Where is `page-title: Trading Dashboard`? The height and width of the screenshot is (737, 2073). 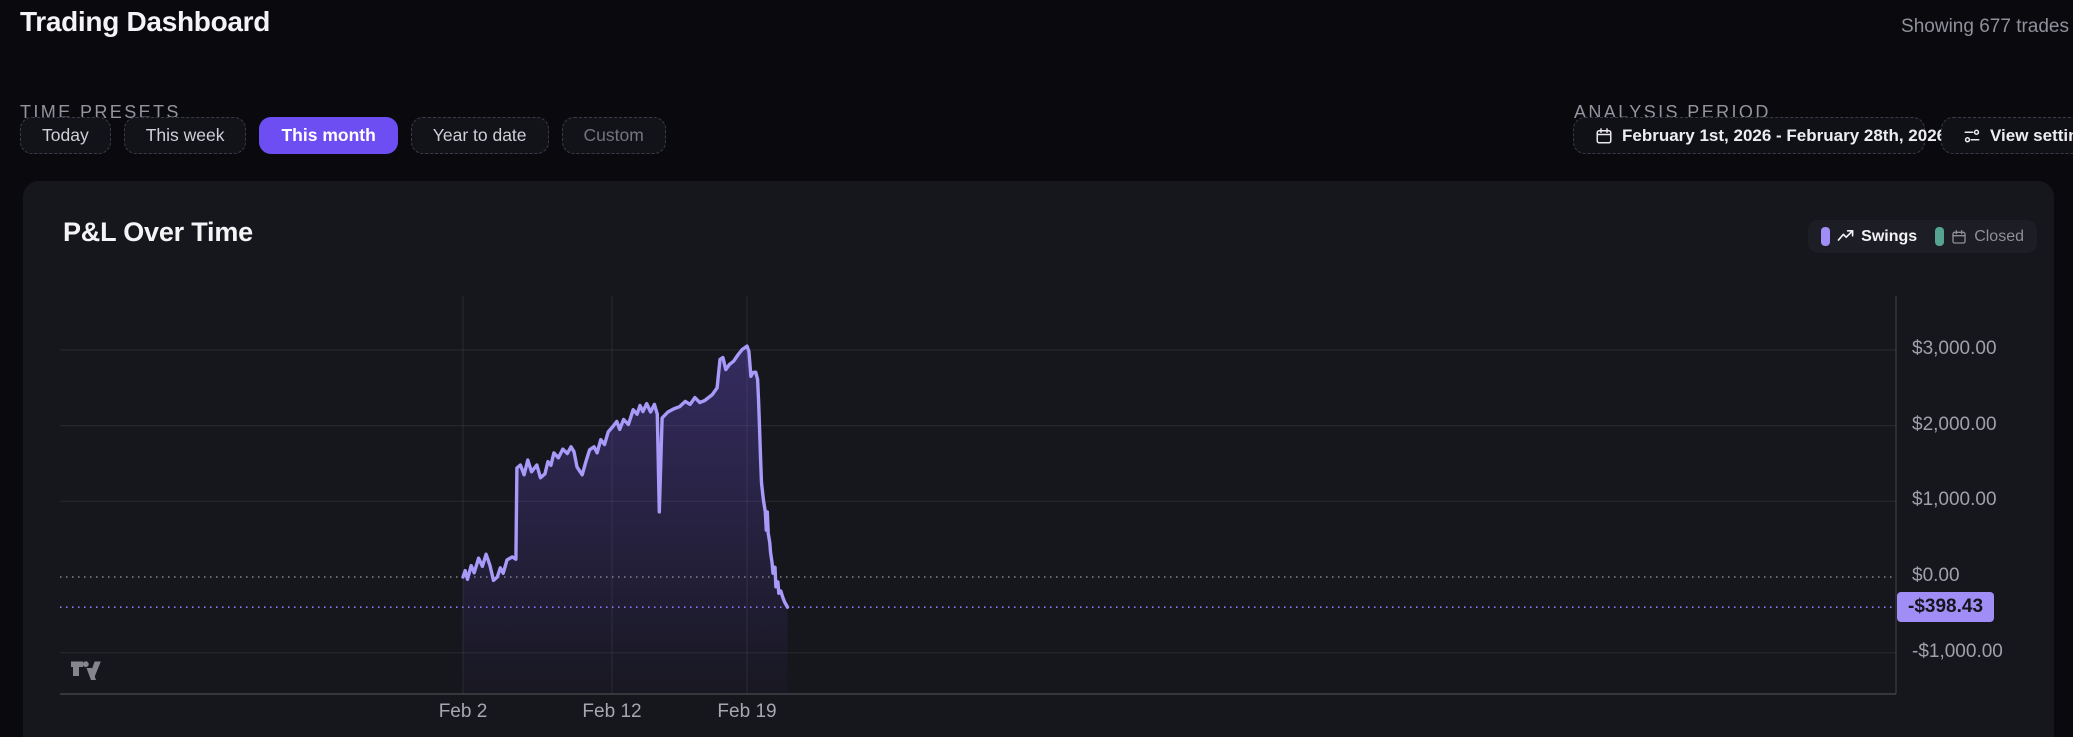 page-title: Trading Dashboard is located at coordinates (145, 21).